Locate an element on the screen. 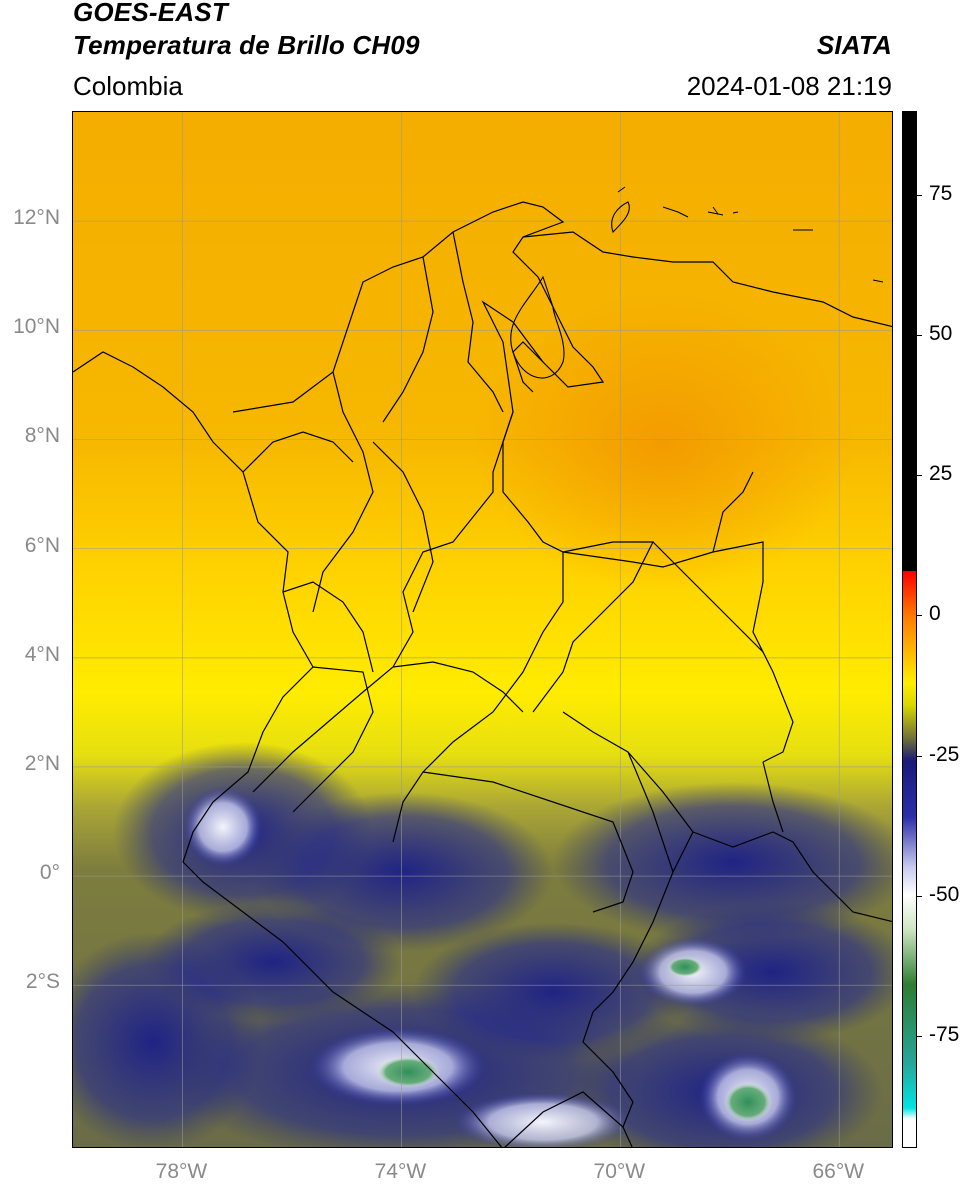 The width and height of the screenshot is (966, 1190). lat-tick-label: 12°N is located at coordinates (36, 218).